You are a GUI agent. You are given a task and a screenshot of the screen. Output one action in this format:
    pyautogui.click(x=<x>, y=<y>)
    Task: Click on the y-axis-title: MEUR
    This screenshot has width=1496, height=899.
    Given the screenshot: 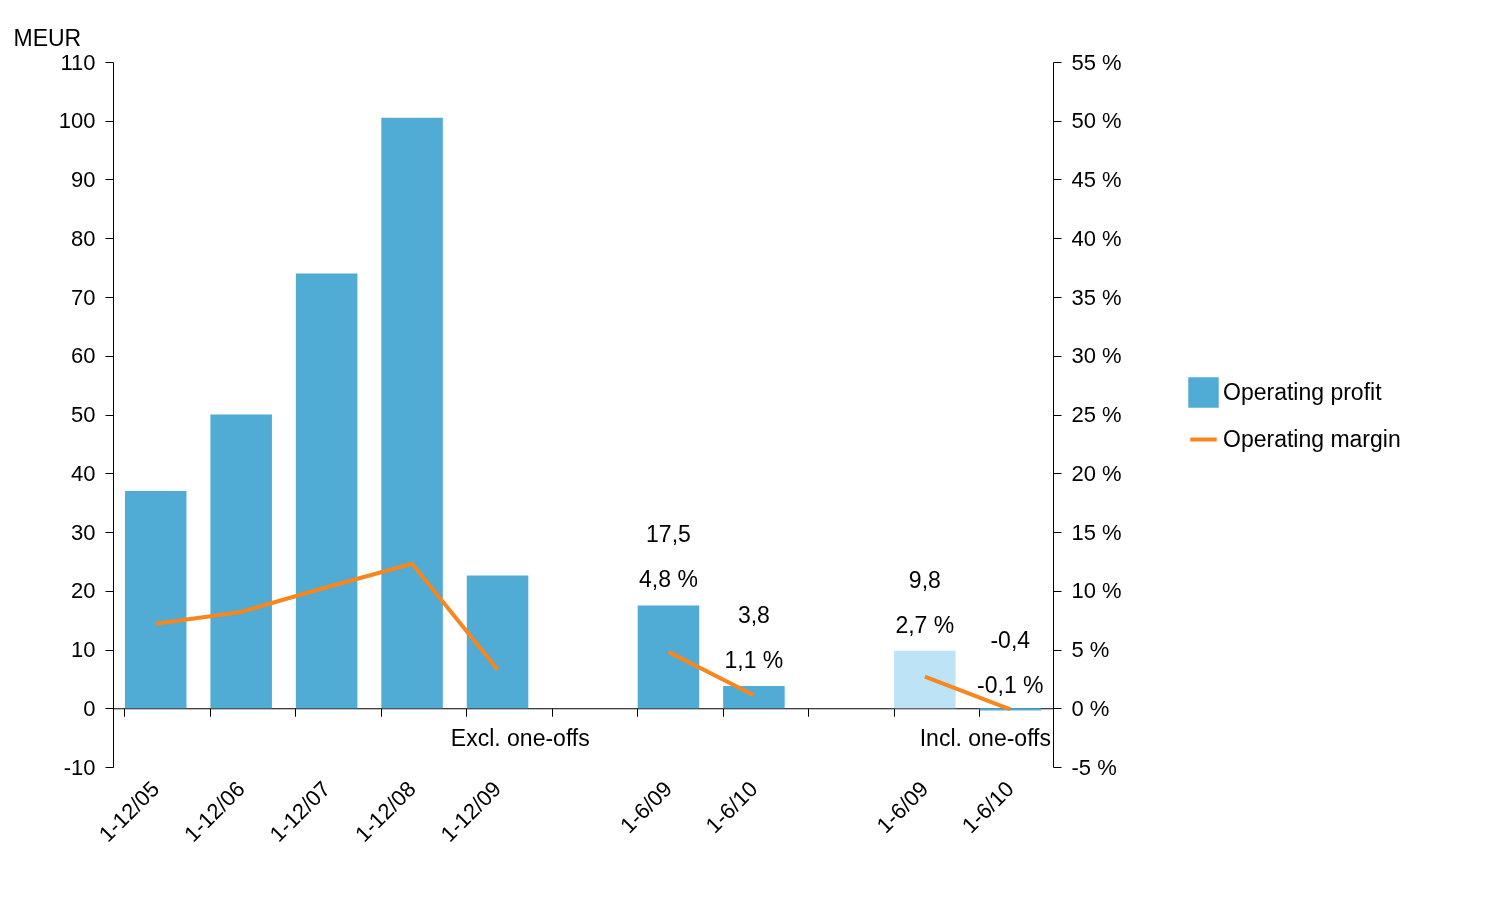 What is the action you would take?
    pyautogui.click(x=47, y=37)
    